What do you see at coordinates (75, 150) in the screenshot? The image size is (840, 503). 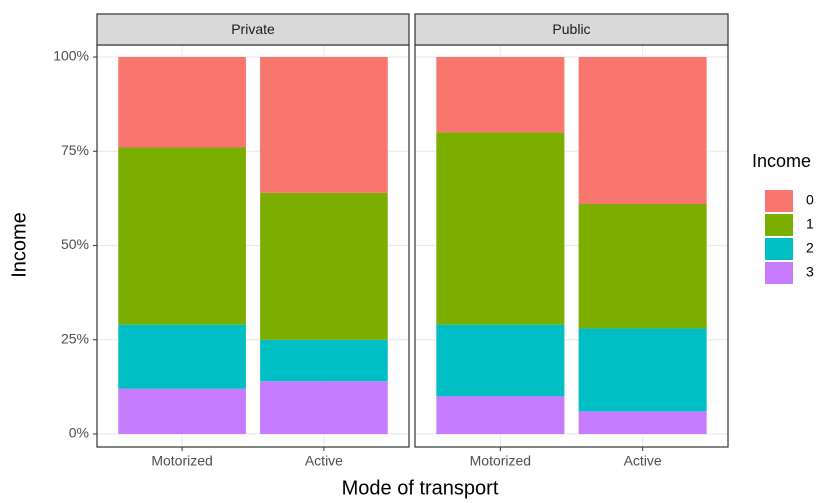 I see `y-tick-label: 75%` at bounding box center [75, 150].